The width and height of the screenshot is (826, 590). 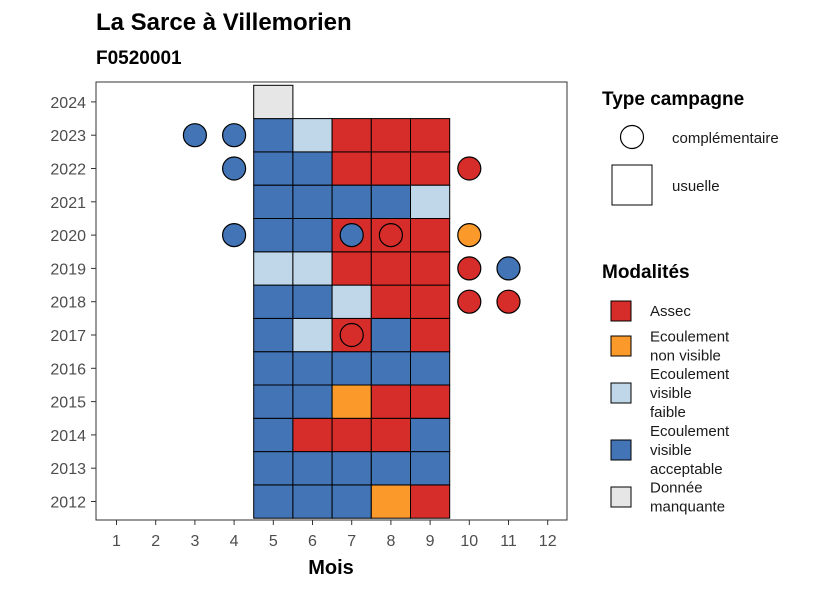 I want to click on x-tick-label: 2, so click(x=155, y=541).